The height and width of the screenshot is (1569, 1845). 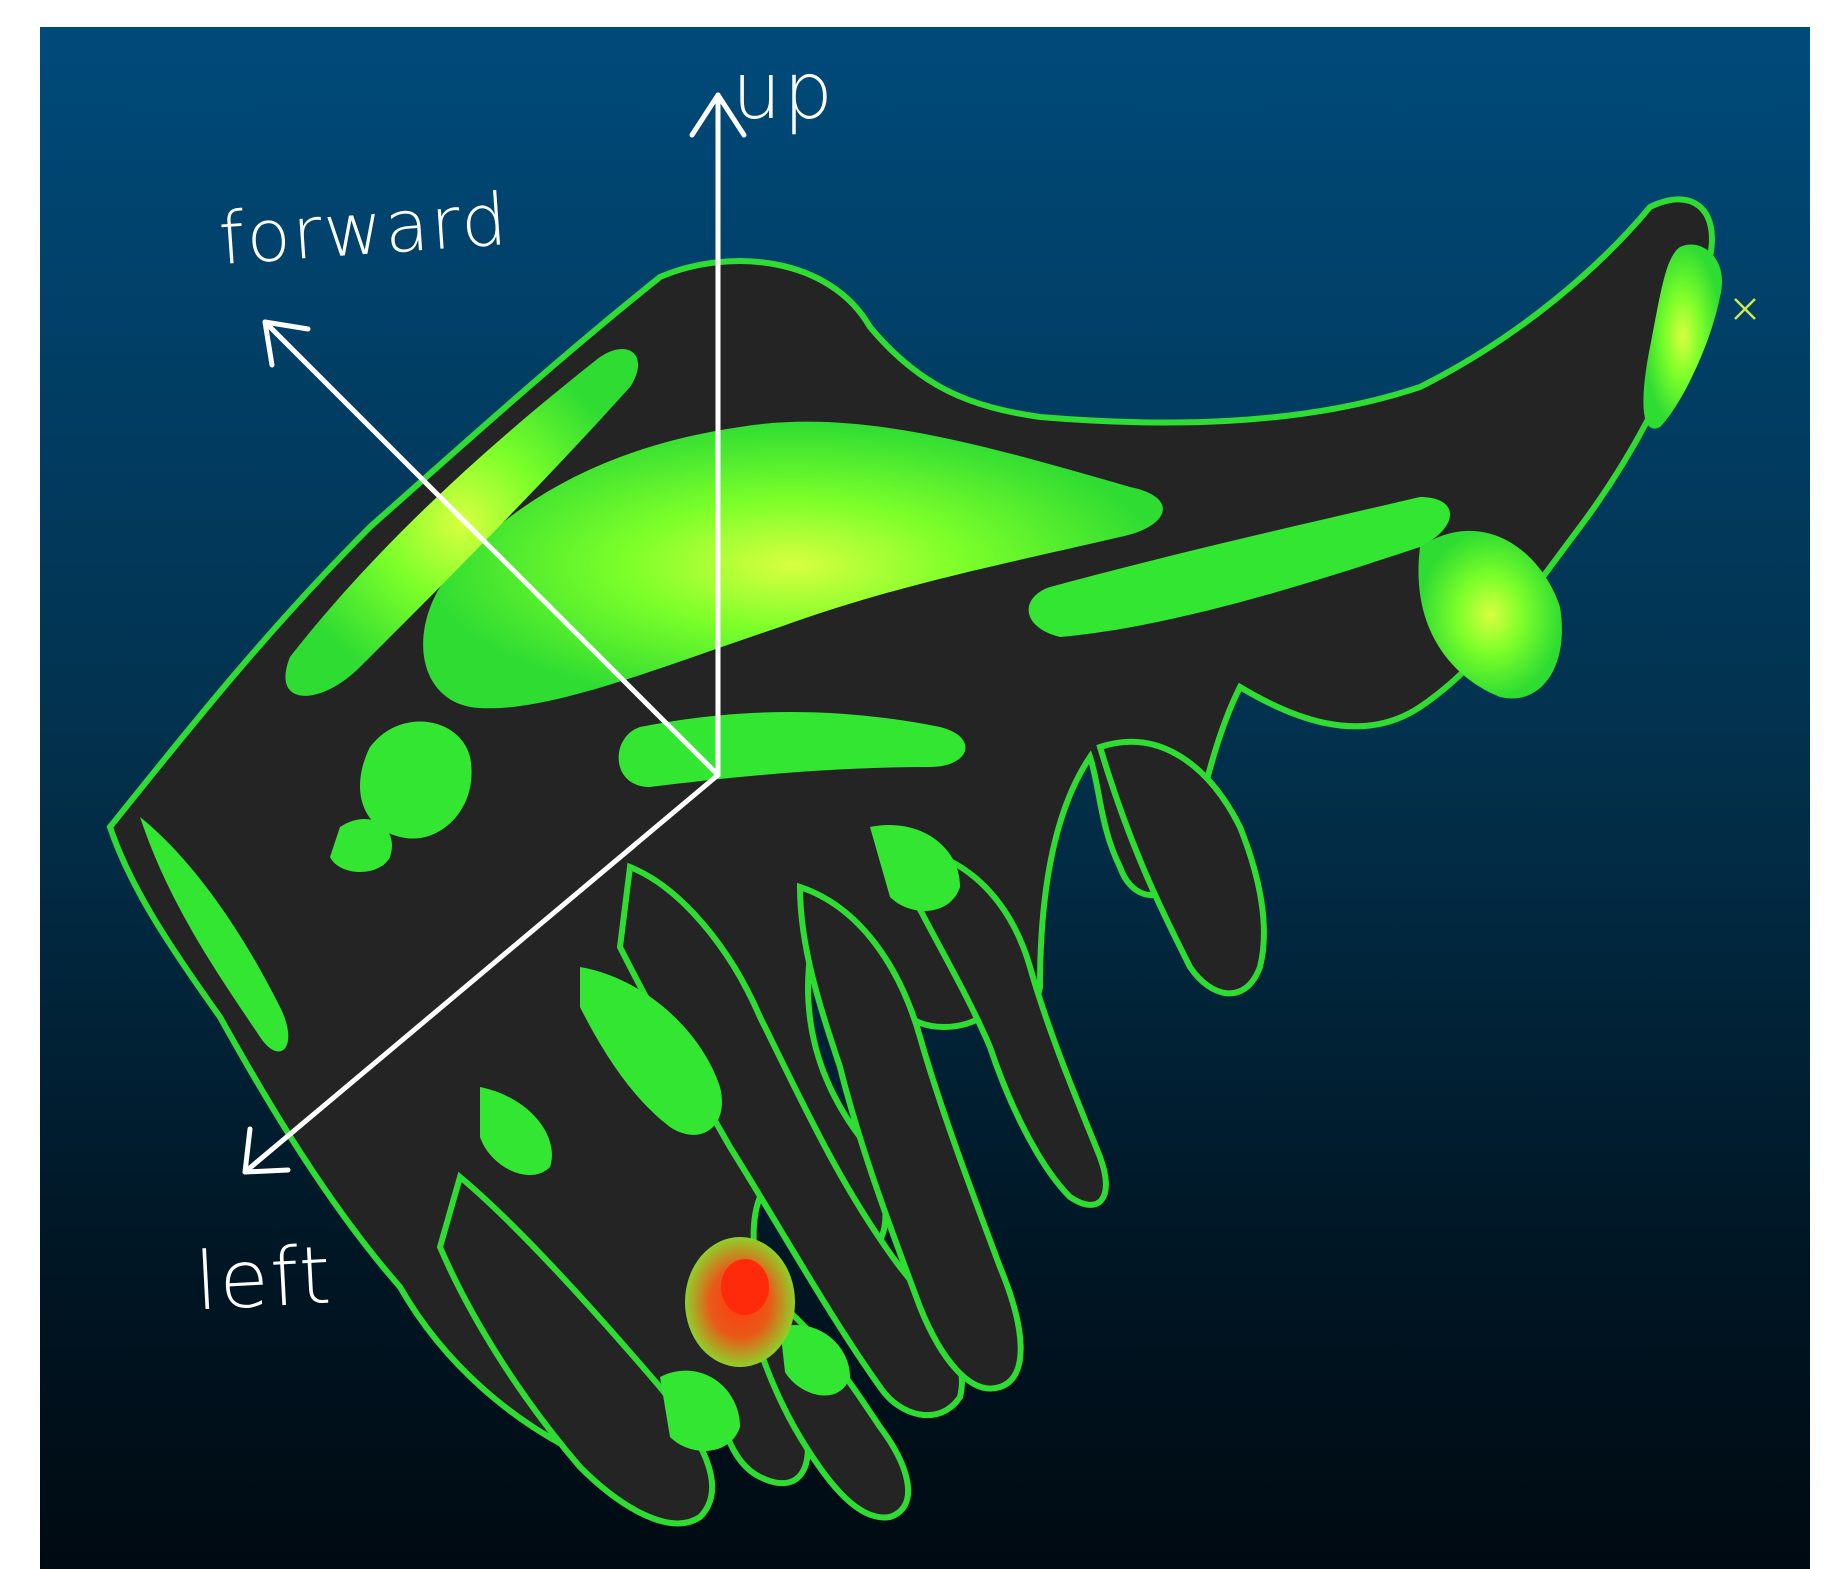 I want to click on axis-left-arrowhead, so click(x=266, y=1150).